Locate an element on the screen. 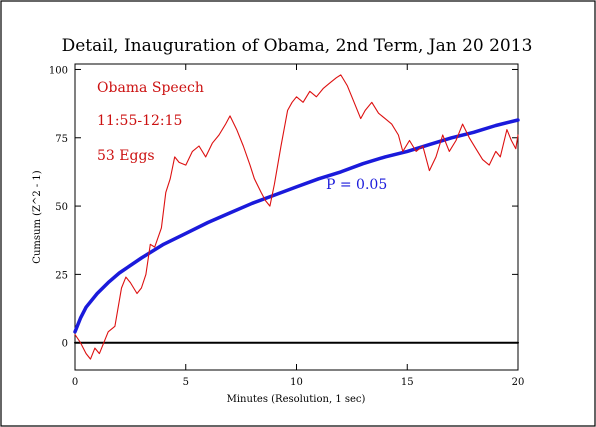 Image resolution: width=596 pixels, height=427 pixels. y-tick-label: 75 is located at coordinates (61, 139).